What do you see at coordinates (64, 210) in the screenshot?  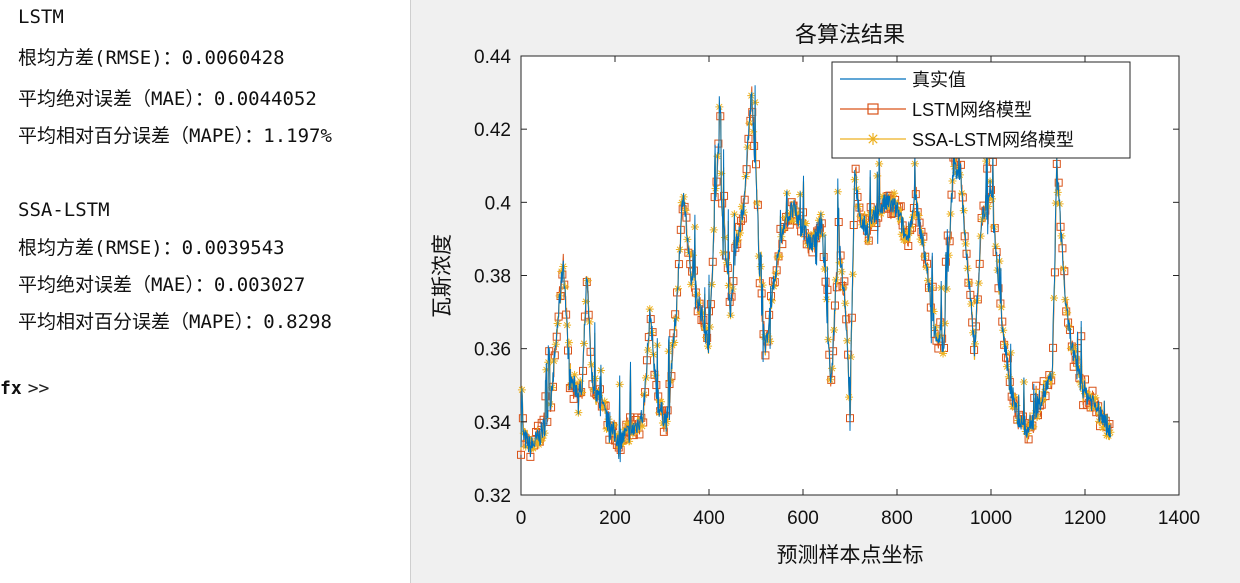 I see `console-line: SSA-LSTM` at bounding box center [64, 210].